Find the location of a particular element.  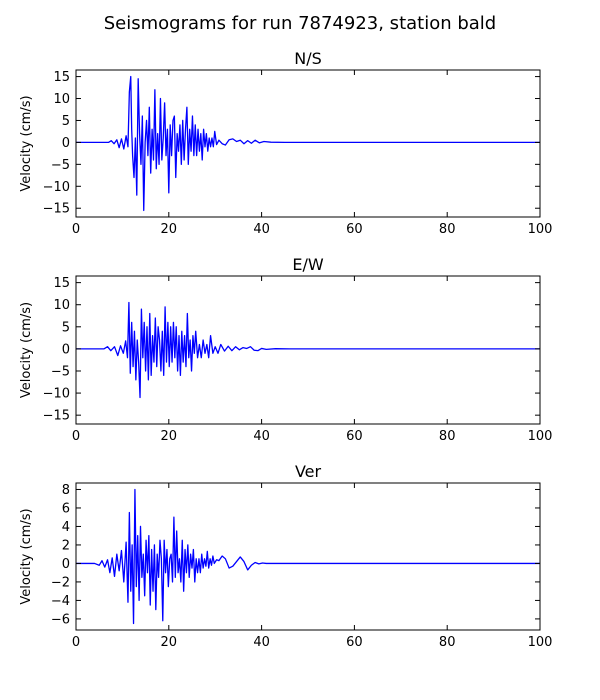

y-tick-label: −6 is located at coordinates (60, 619).